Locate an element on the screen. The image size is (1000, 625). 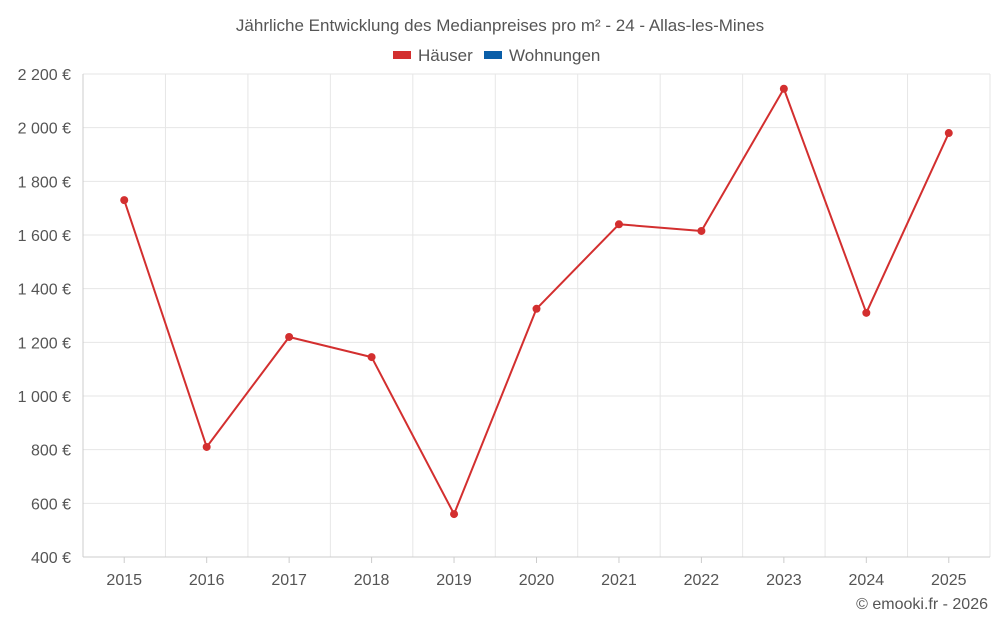
legend-label-wohnungen: Wohnungen is located at coordinates (554, 55).